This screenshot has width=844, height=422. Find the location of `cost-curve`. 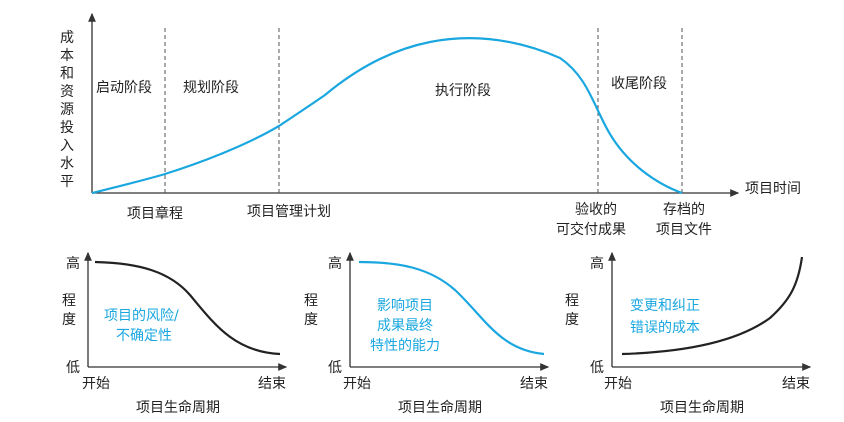

cost-curve is located at coordinates (712, 306).